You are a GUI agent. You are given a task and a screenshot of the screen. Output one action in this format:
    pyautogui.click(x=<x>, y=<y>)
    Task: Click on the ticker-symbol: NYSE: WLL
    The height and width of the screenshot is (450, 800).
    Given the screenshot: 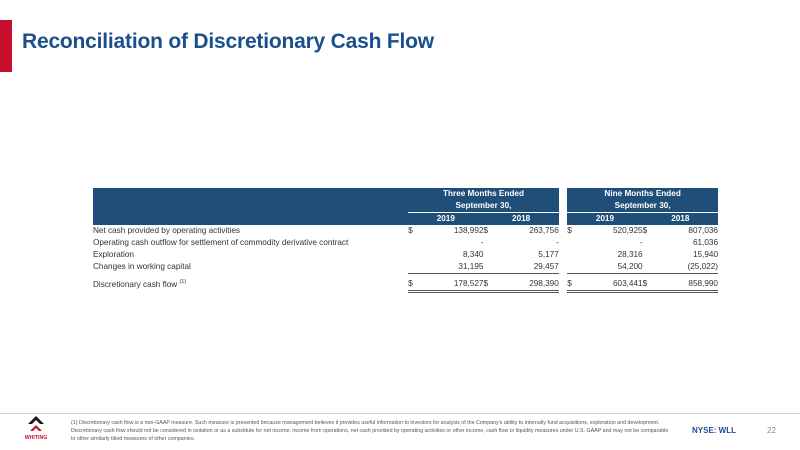 What is the action you would take?
    pyautogui.click(x=714, y=430)
    